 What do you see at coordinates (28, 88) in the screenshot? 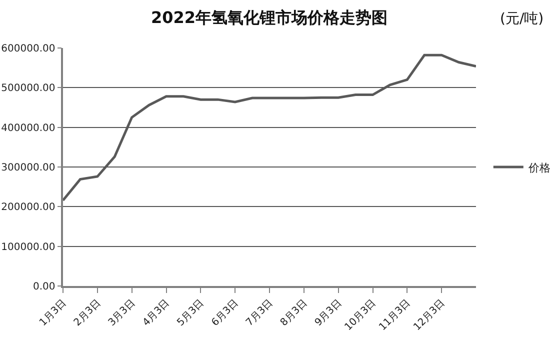
I see `y-tick-label: 500000.00` at bounding box center [28, 88].